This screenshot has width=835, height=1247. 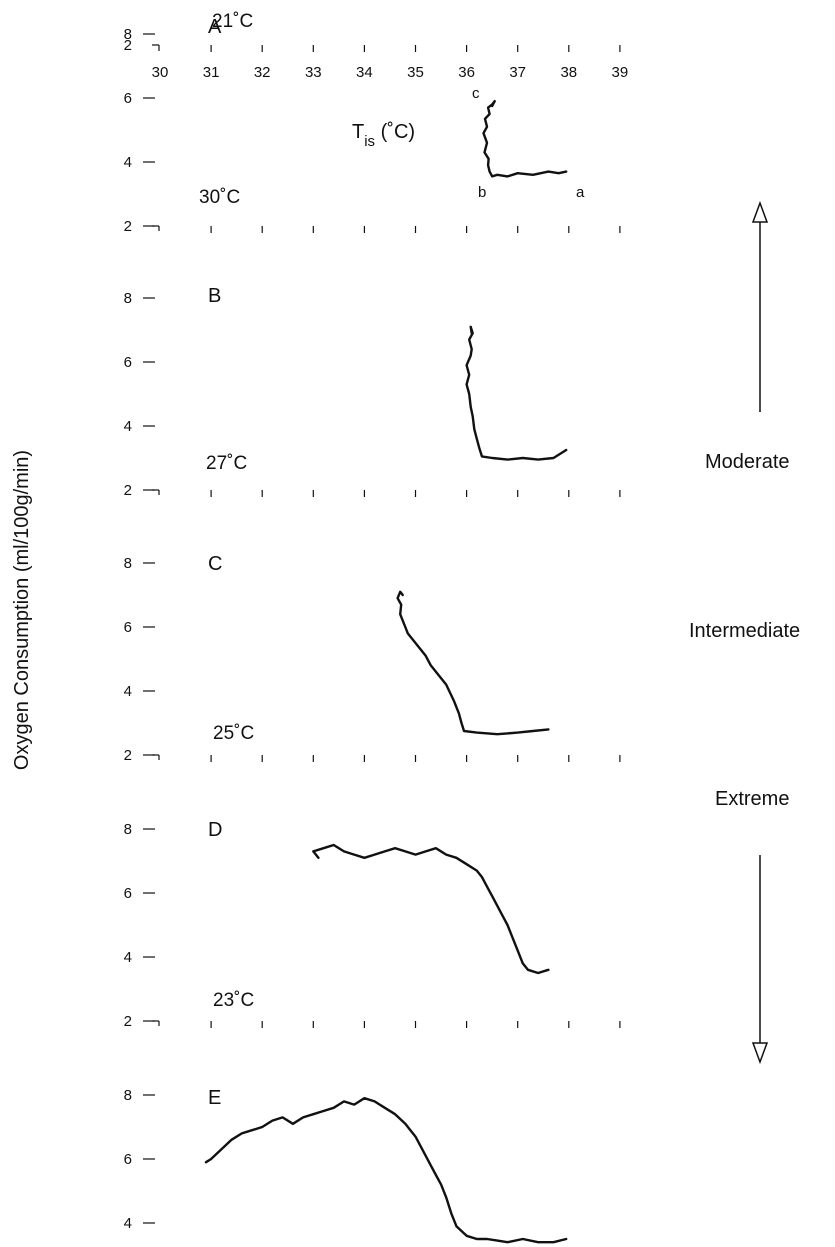 What do you see at coordinates (395, 132) in the screenshot?
I see `x-axis-label-unit: (˚C)` at bounding box center [395, 132].